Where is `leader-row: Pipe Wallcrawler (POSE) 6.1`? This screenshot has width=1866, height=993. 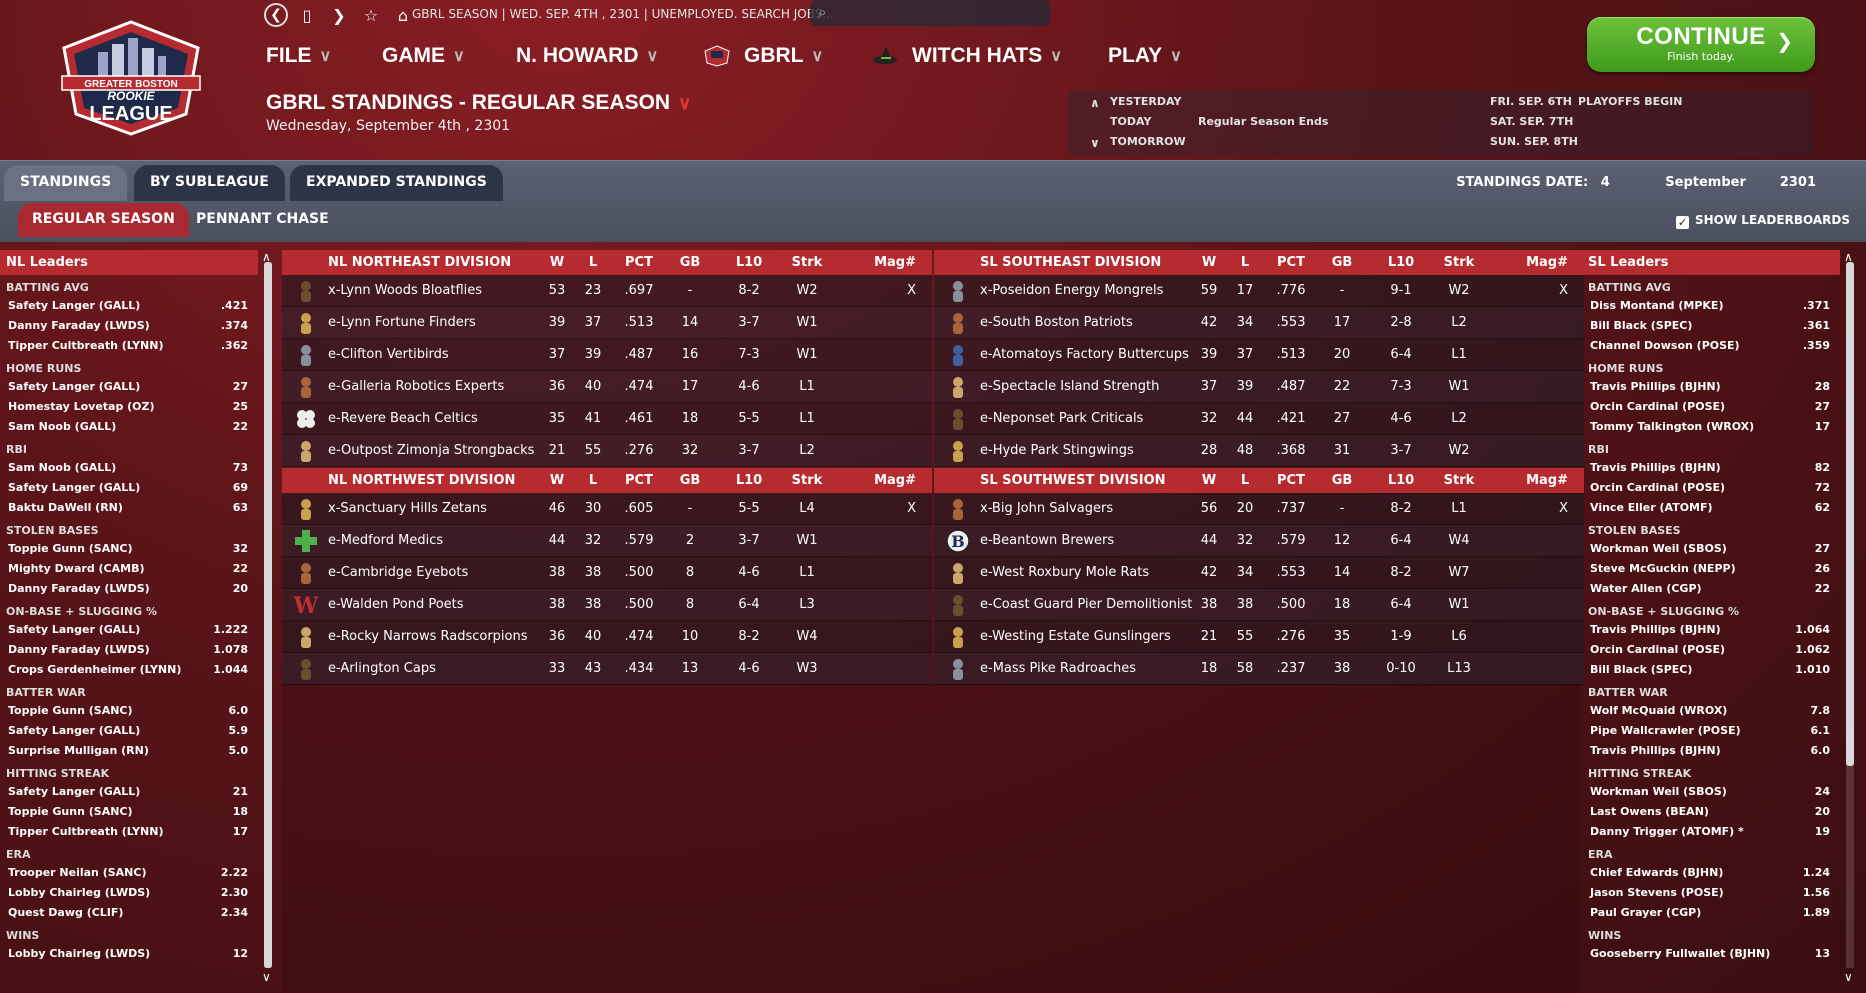
leader-row: Pipe Wallcrawler (POSE) 6.1 is located at coordinates (1711, 731).